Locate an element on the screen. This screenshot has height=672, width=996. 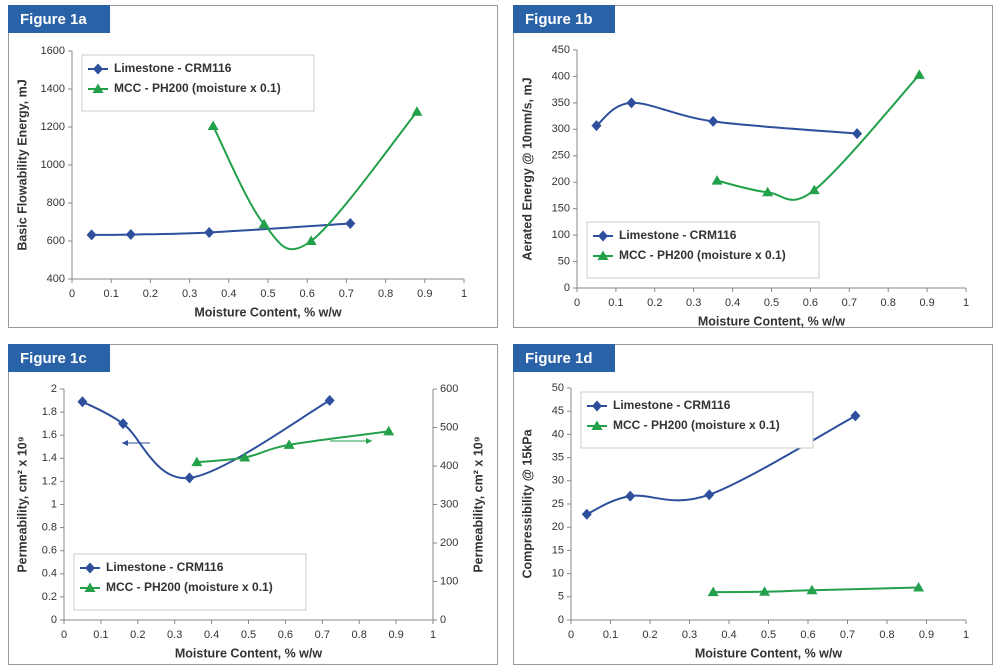
y-tick-label: 30 is located at coordinates (558, 481).